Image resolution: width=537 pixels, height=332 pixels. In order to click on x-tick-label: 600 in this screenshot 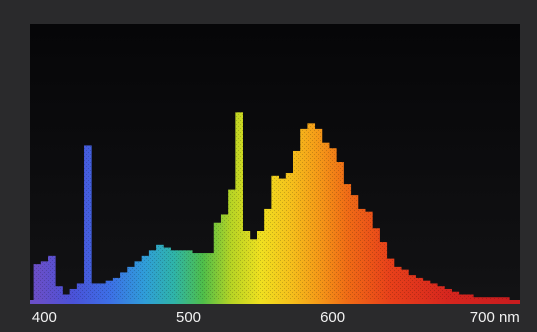, I will do `click(333, 317)`.